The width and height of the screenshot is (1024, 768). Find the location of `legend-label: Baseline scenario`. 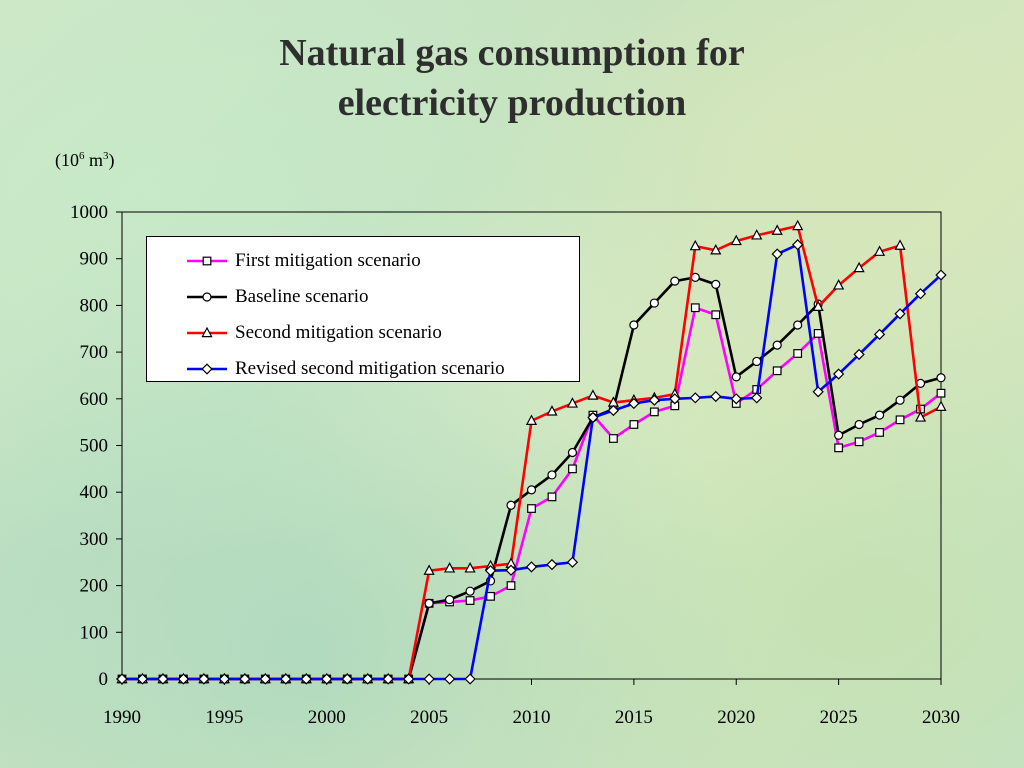

legend-label: Baseline scenario is located at coordinates (302, 296).